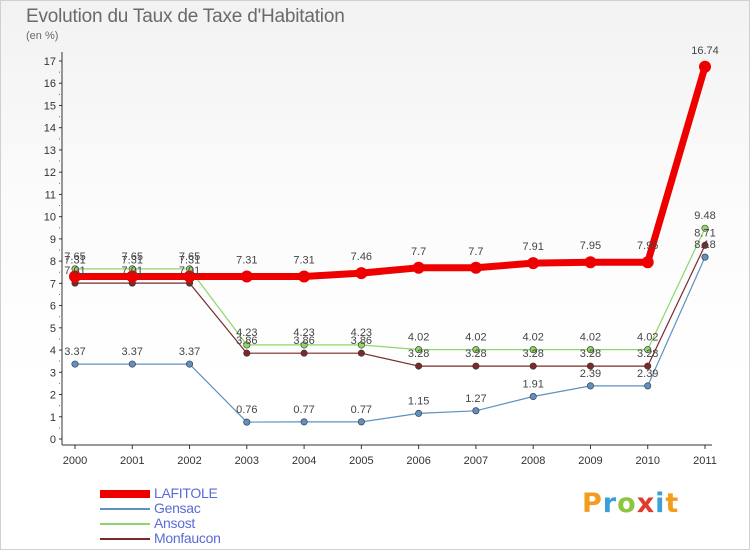 This screenshot has width=750, height=550. I want to click on data-label-gensac: 1.27, so click(475, 399).